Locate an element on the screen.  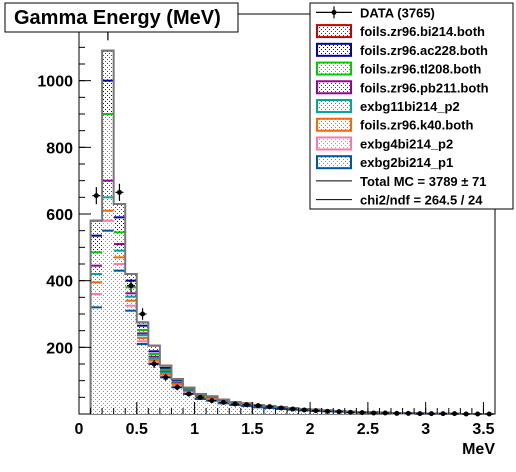
x-tick-label: 0 is located at coordinates (79, 429).